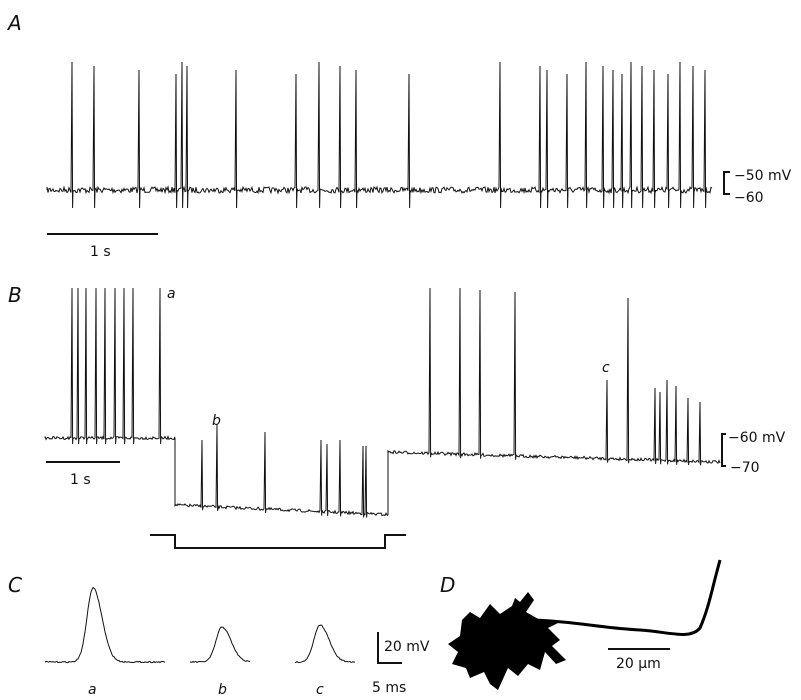 The height and width of the screenshot is (700, 801). Describe the element at coordinates (320, 690) in the screenshot. I see `trace-label: c` at that location.